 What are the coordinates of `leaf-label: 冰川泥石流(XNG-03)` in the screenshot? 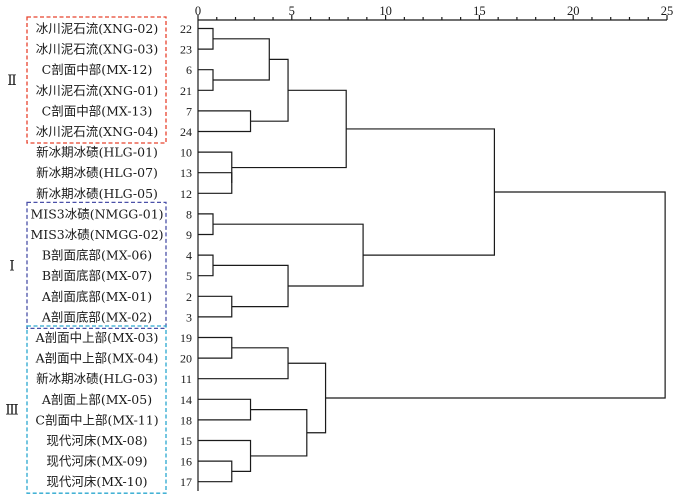 It's located at (97, 49).